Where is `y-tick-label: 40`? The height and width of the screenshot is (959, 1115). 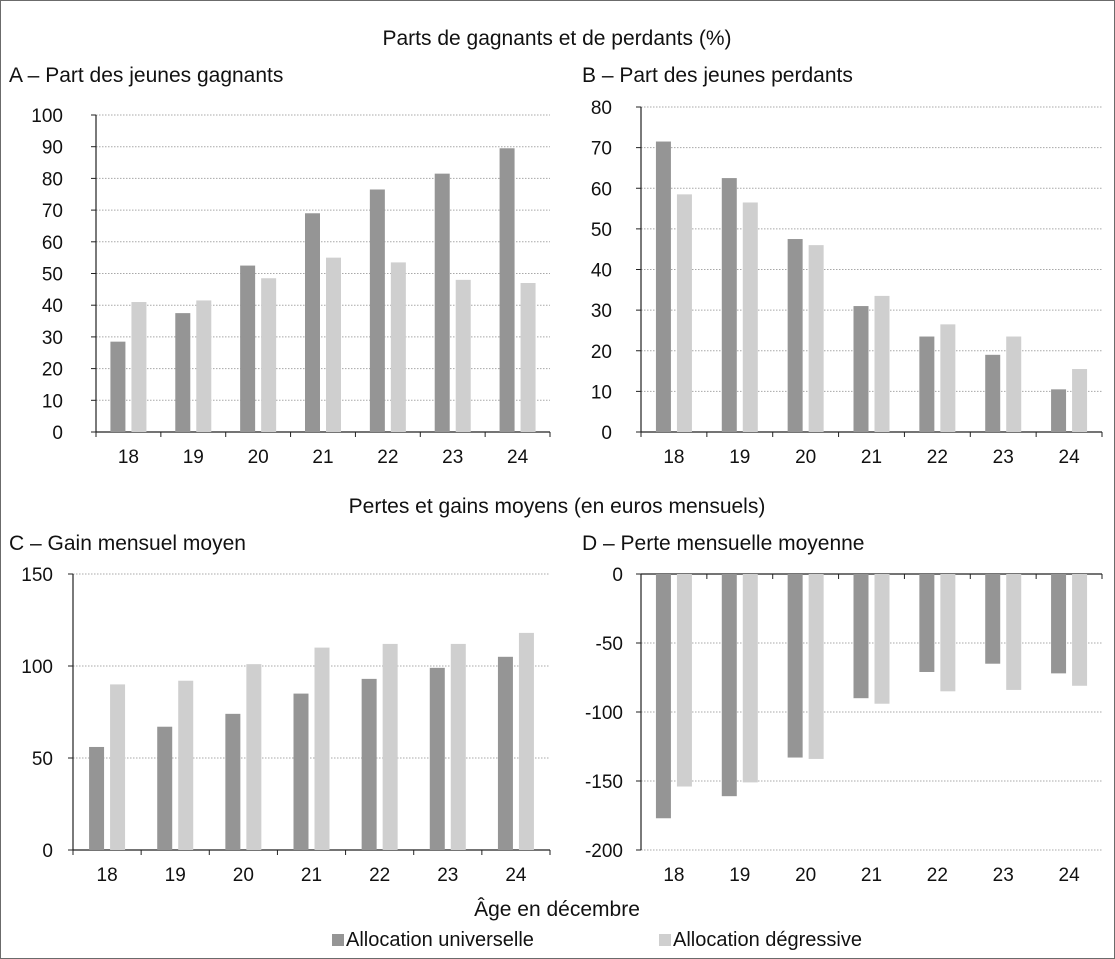
y-tick-label: 40 is located at coordinates (52, 306).